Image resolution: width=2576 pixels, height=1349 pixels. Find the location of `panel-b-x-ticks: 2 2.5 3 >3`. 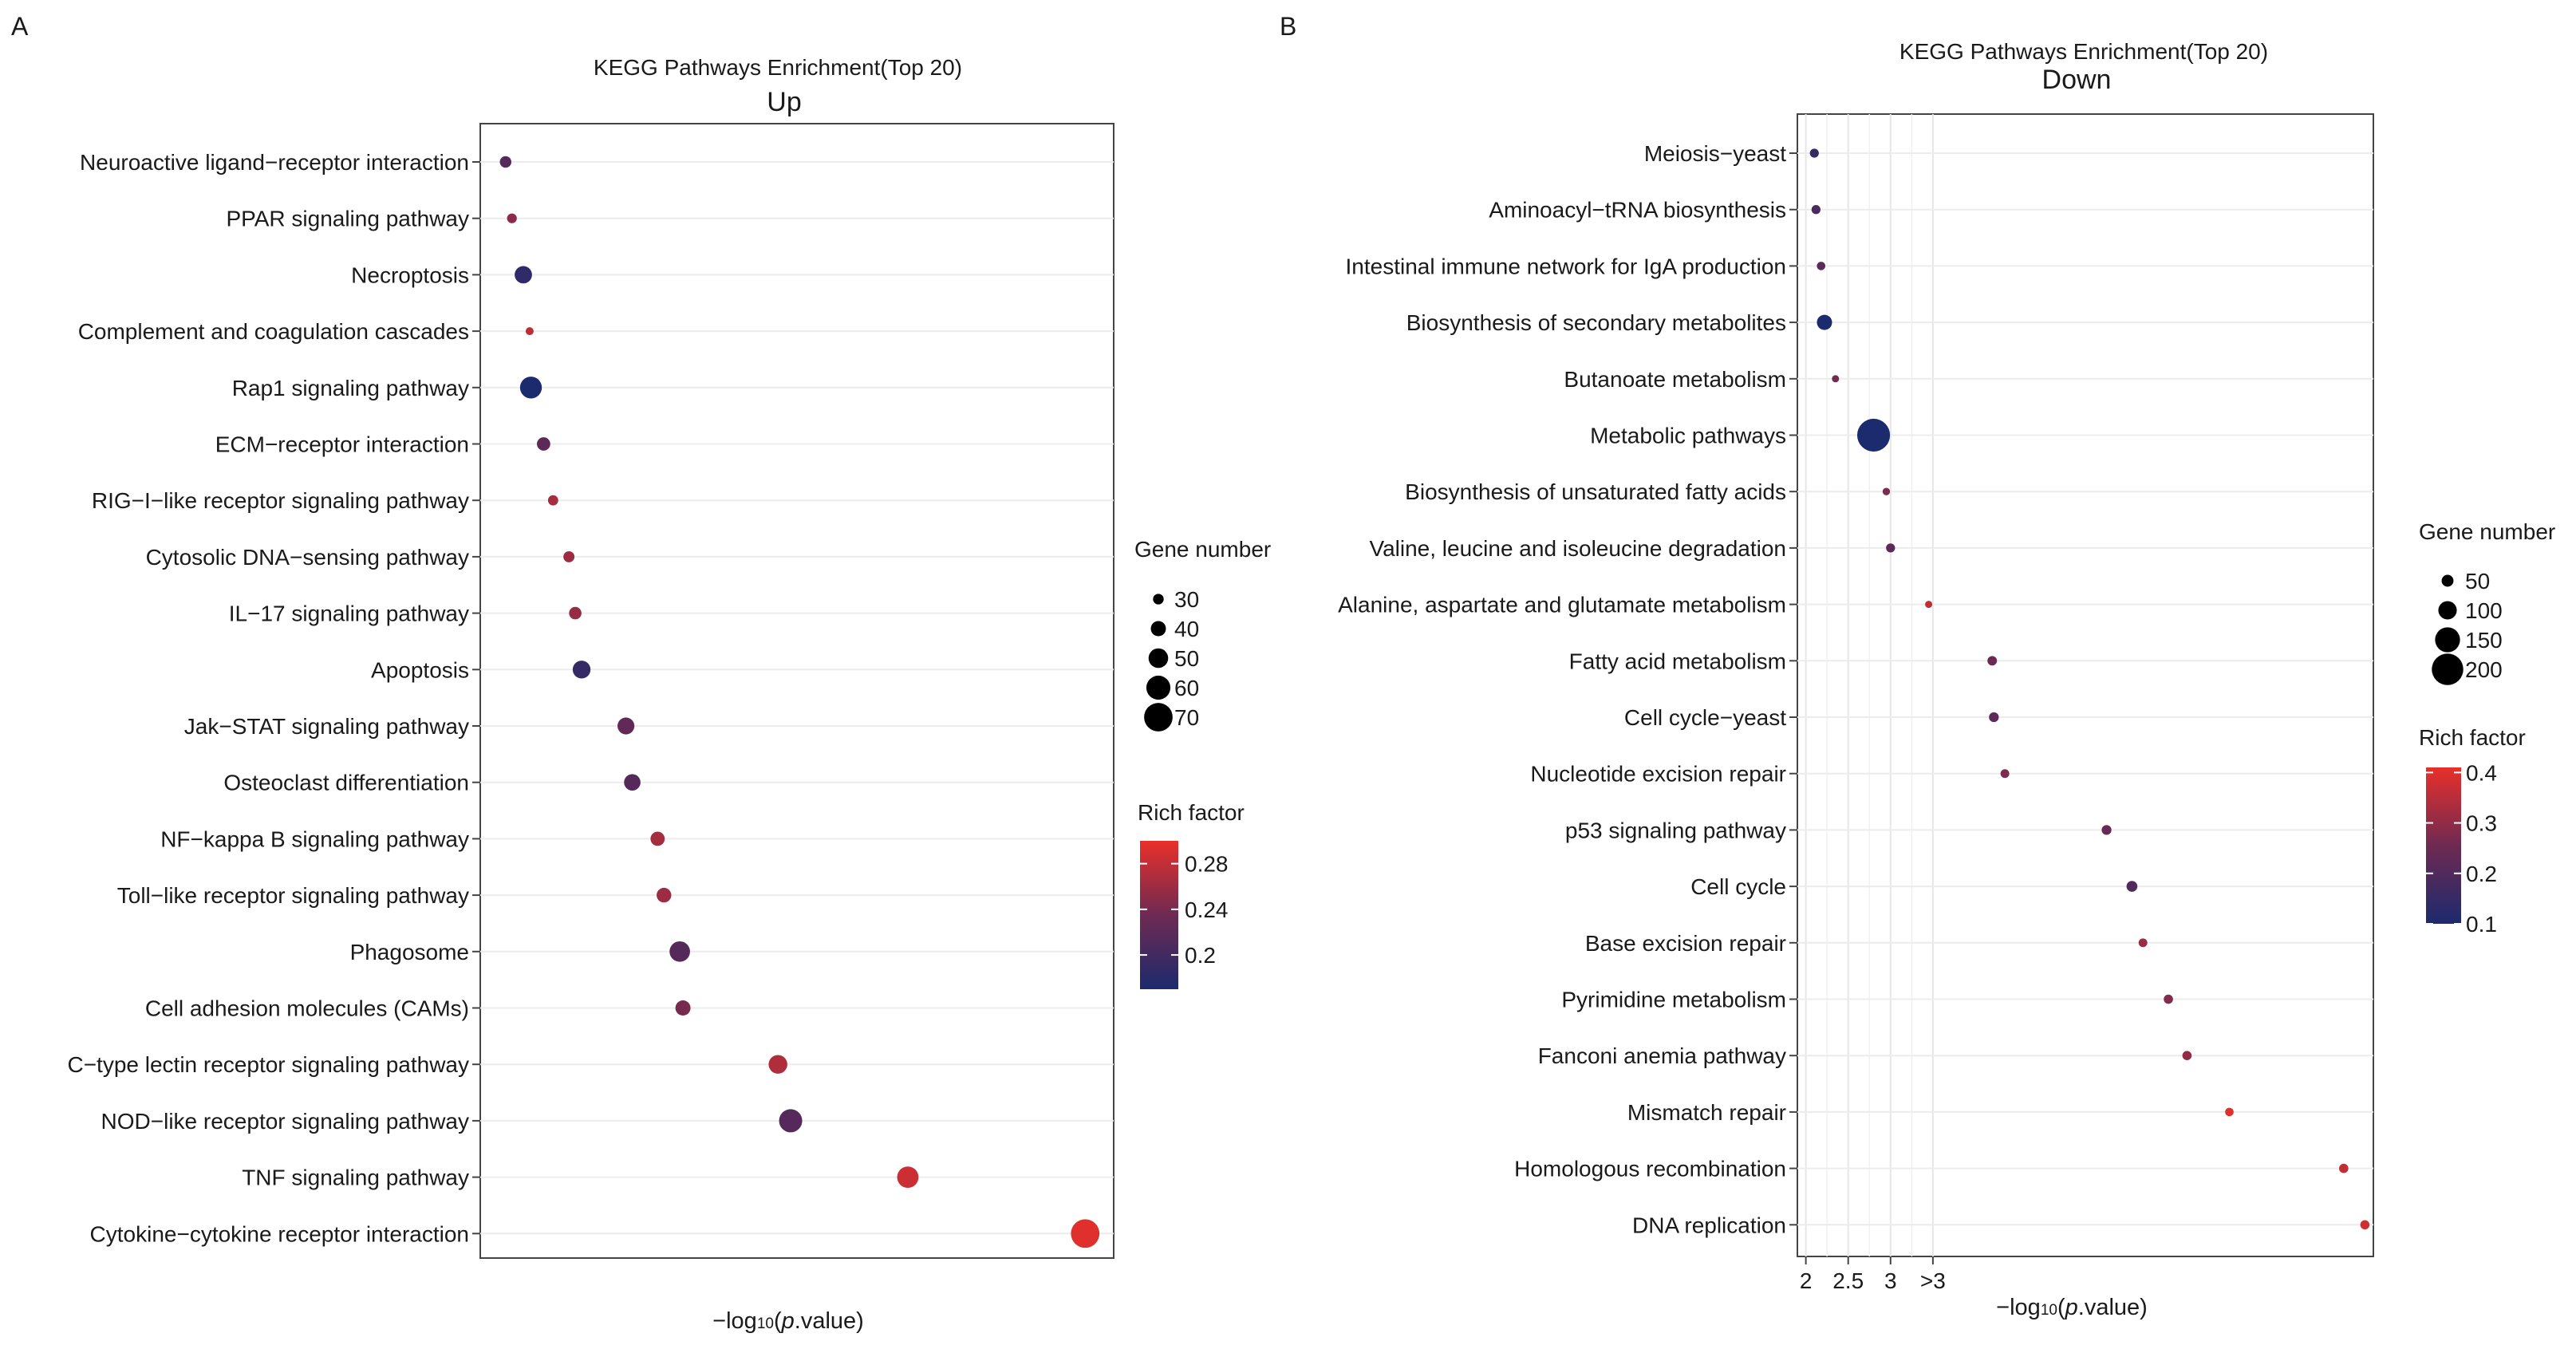

panel-b-x-ticks: 2 2.5 3 >3 is located at coordinates (1873, 1274).